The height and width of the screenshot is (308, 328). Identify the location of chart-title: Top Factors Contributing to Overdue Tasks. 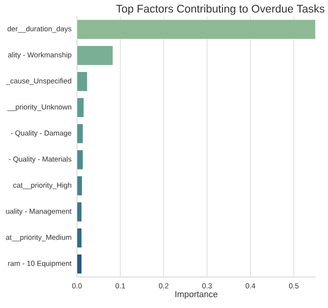
(220, 9).